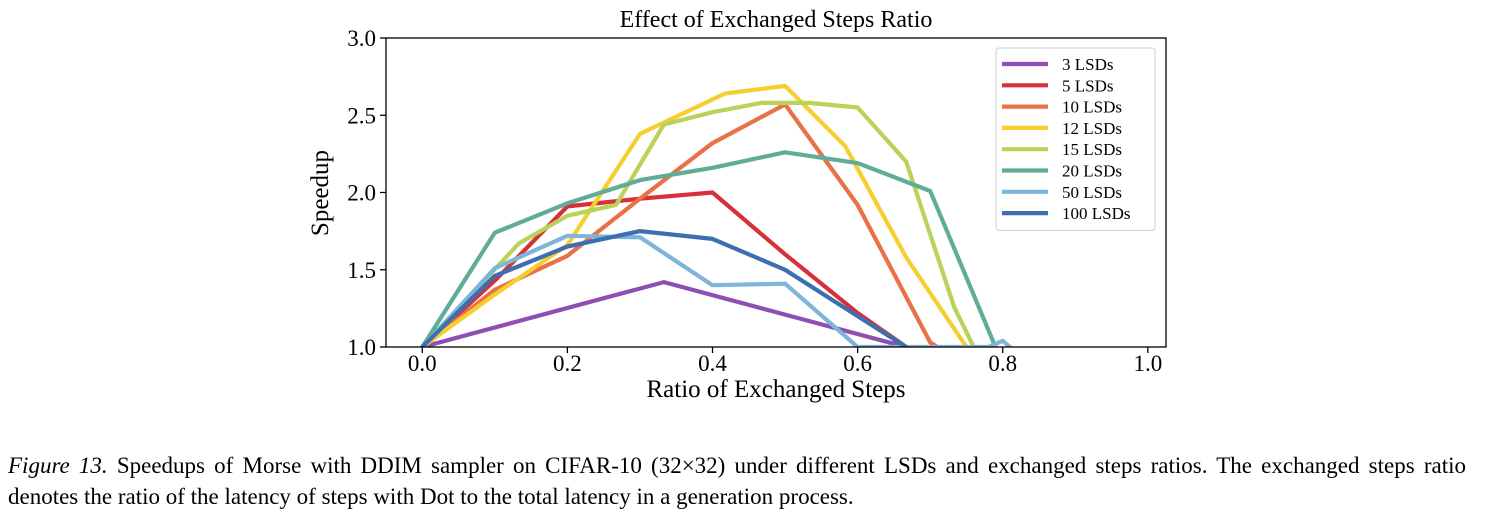 This screenshot has height=526, width=1492. What do you see at coordinates (58, 465) in the screenshot?
I see `caption-label: Figure 13.` at bounding box center [58, 465].